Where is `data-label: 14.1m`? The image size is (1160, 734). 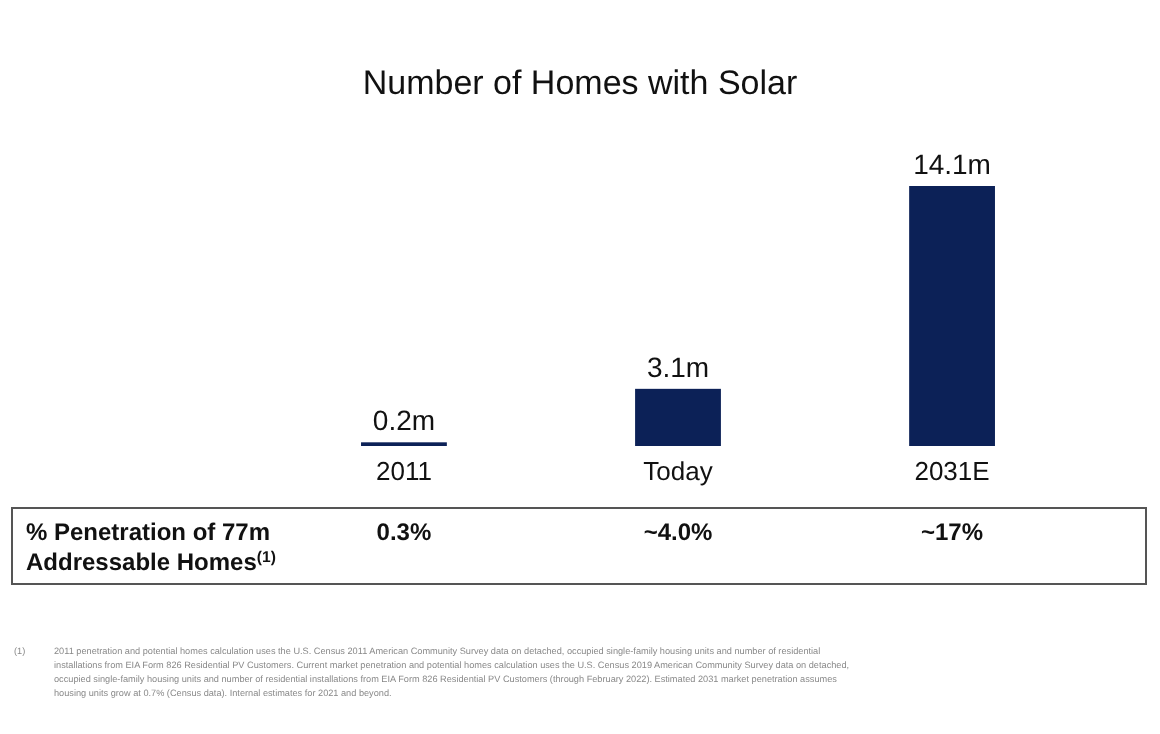 data-label: 14.1m is located at coordinates (952, 164).